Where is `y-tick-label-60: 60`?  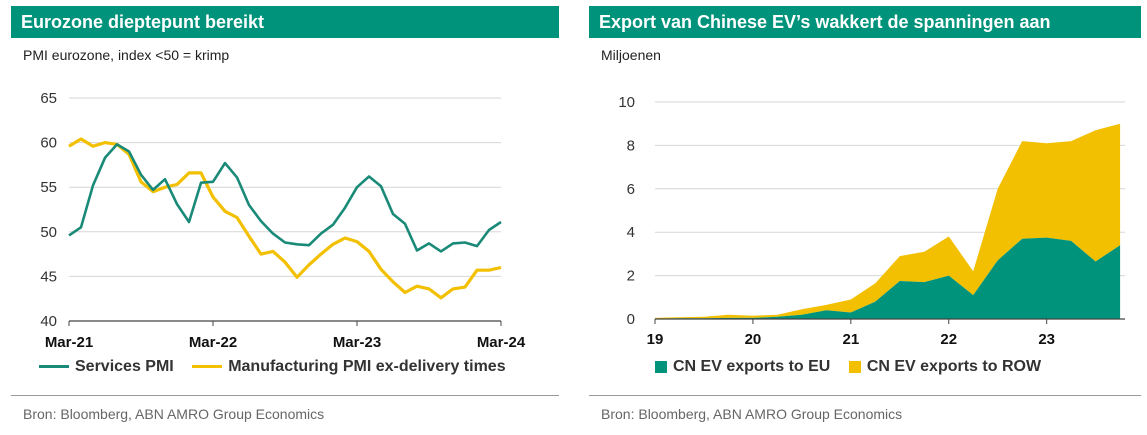
y-tick-label-60: 60 is located at coordinates (48, 143).